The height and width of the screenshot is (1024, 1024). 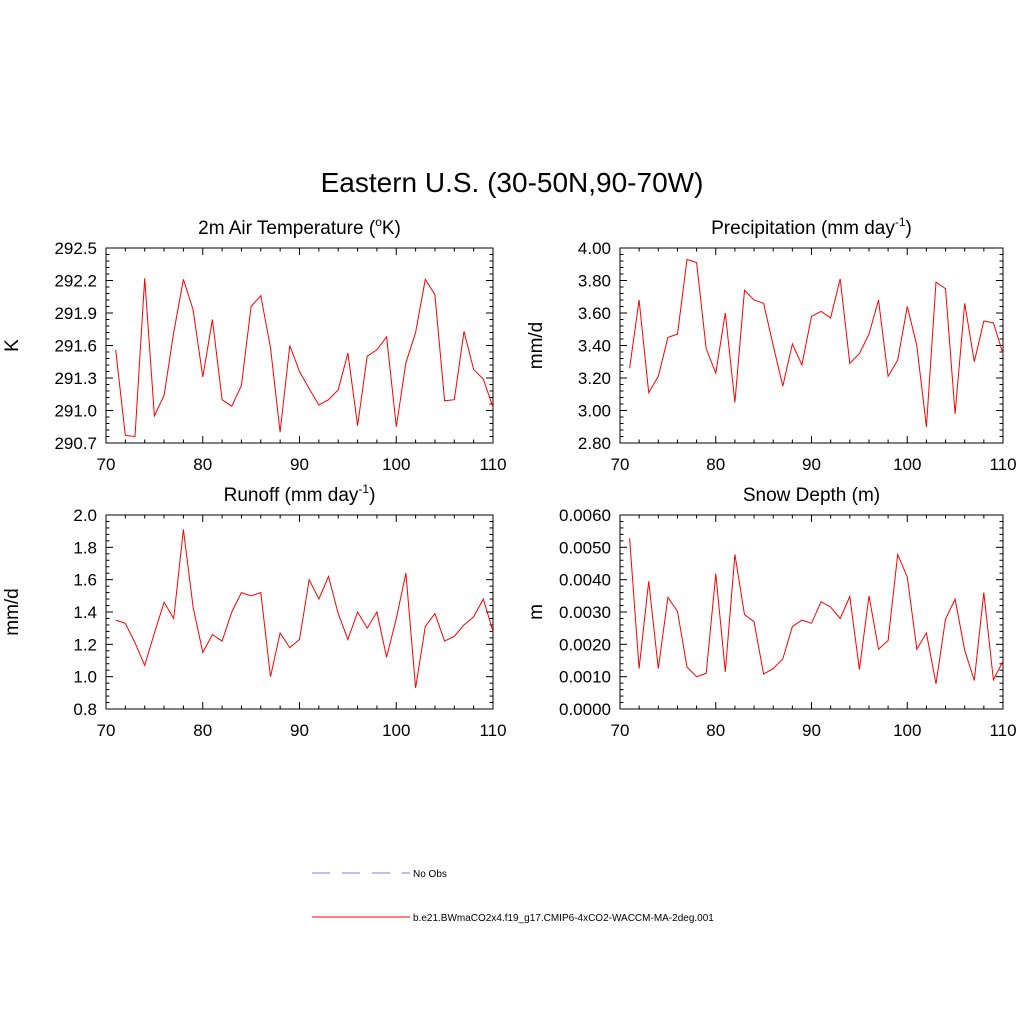 I want to click on snow-series-line, so click(x=816, y=611).